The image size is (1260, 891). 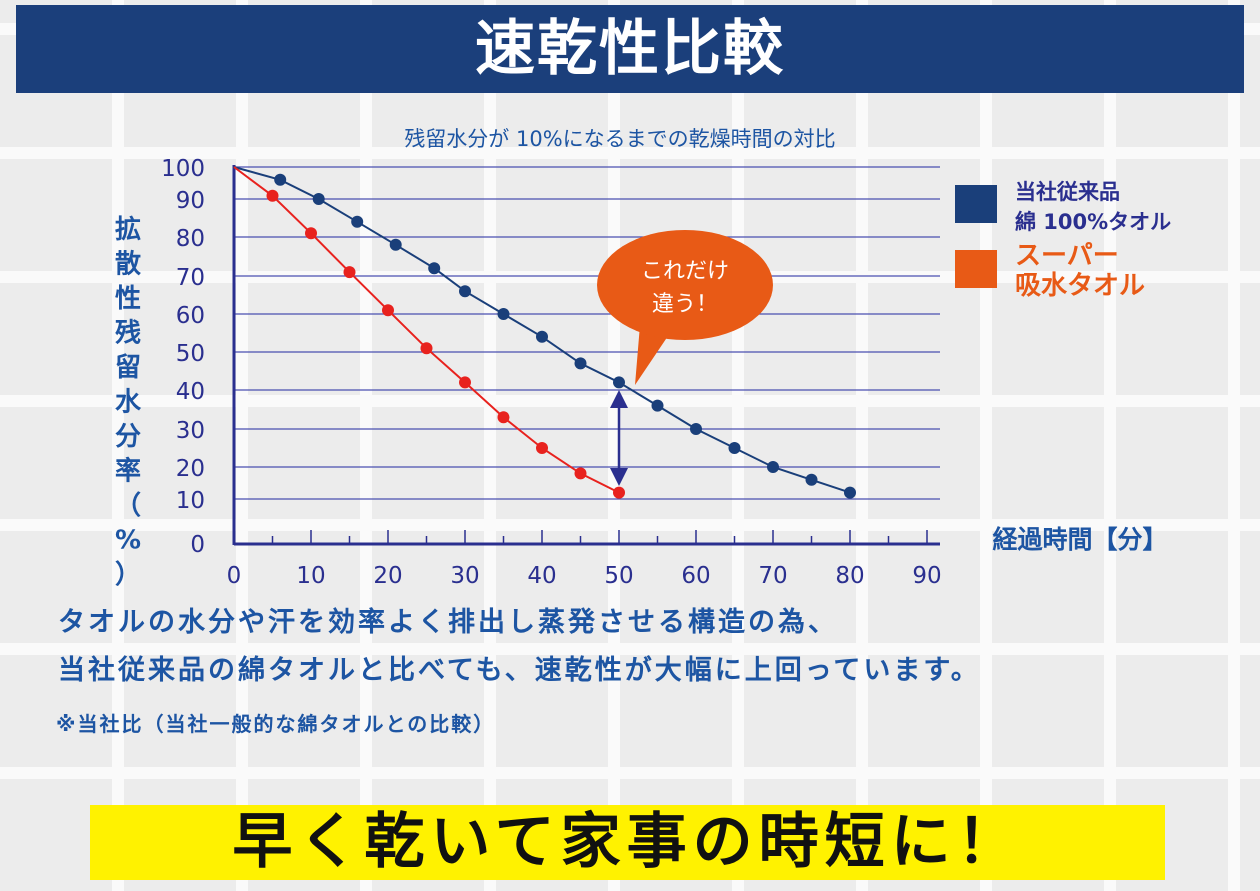 I want to click on callout-bubble, so click(x=685, y=285).